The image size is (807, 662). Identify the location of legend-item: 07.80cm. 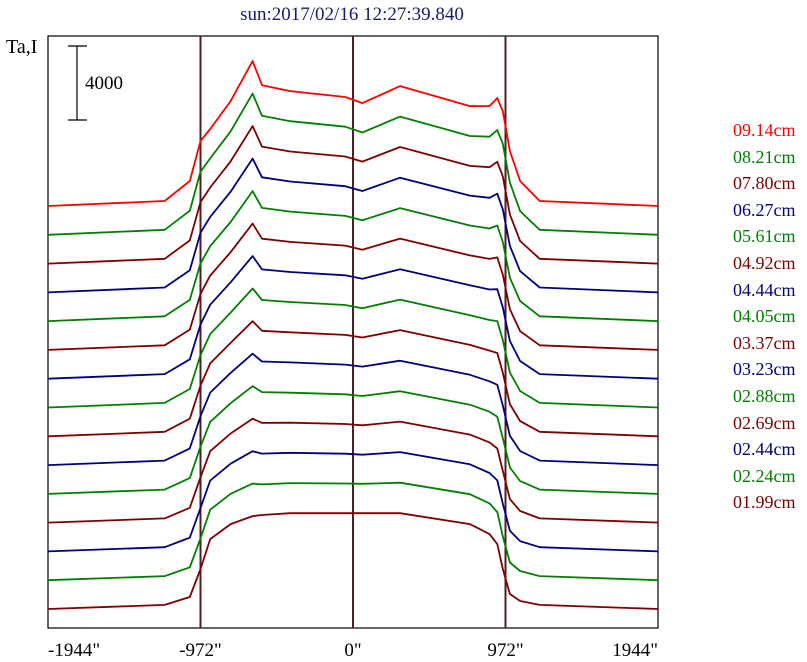
(764, 183).